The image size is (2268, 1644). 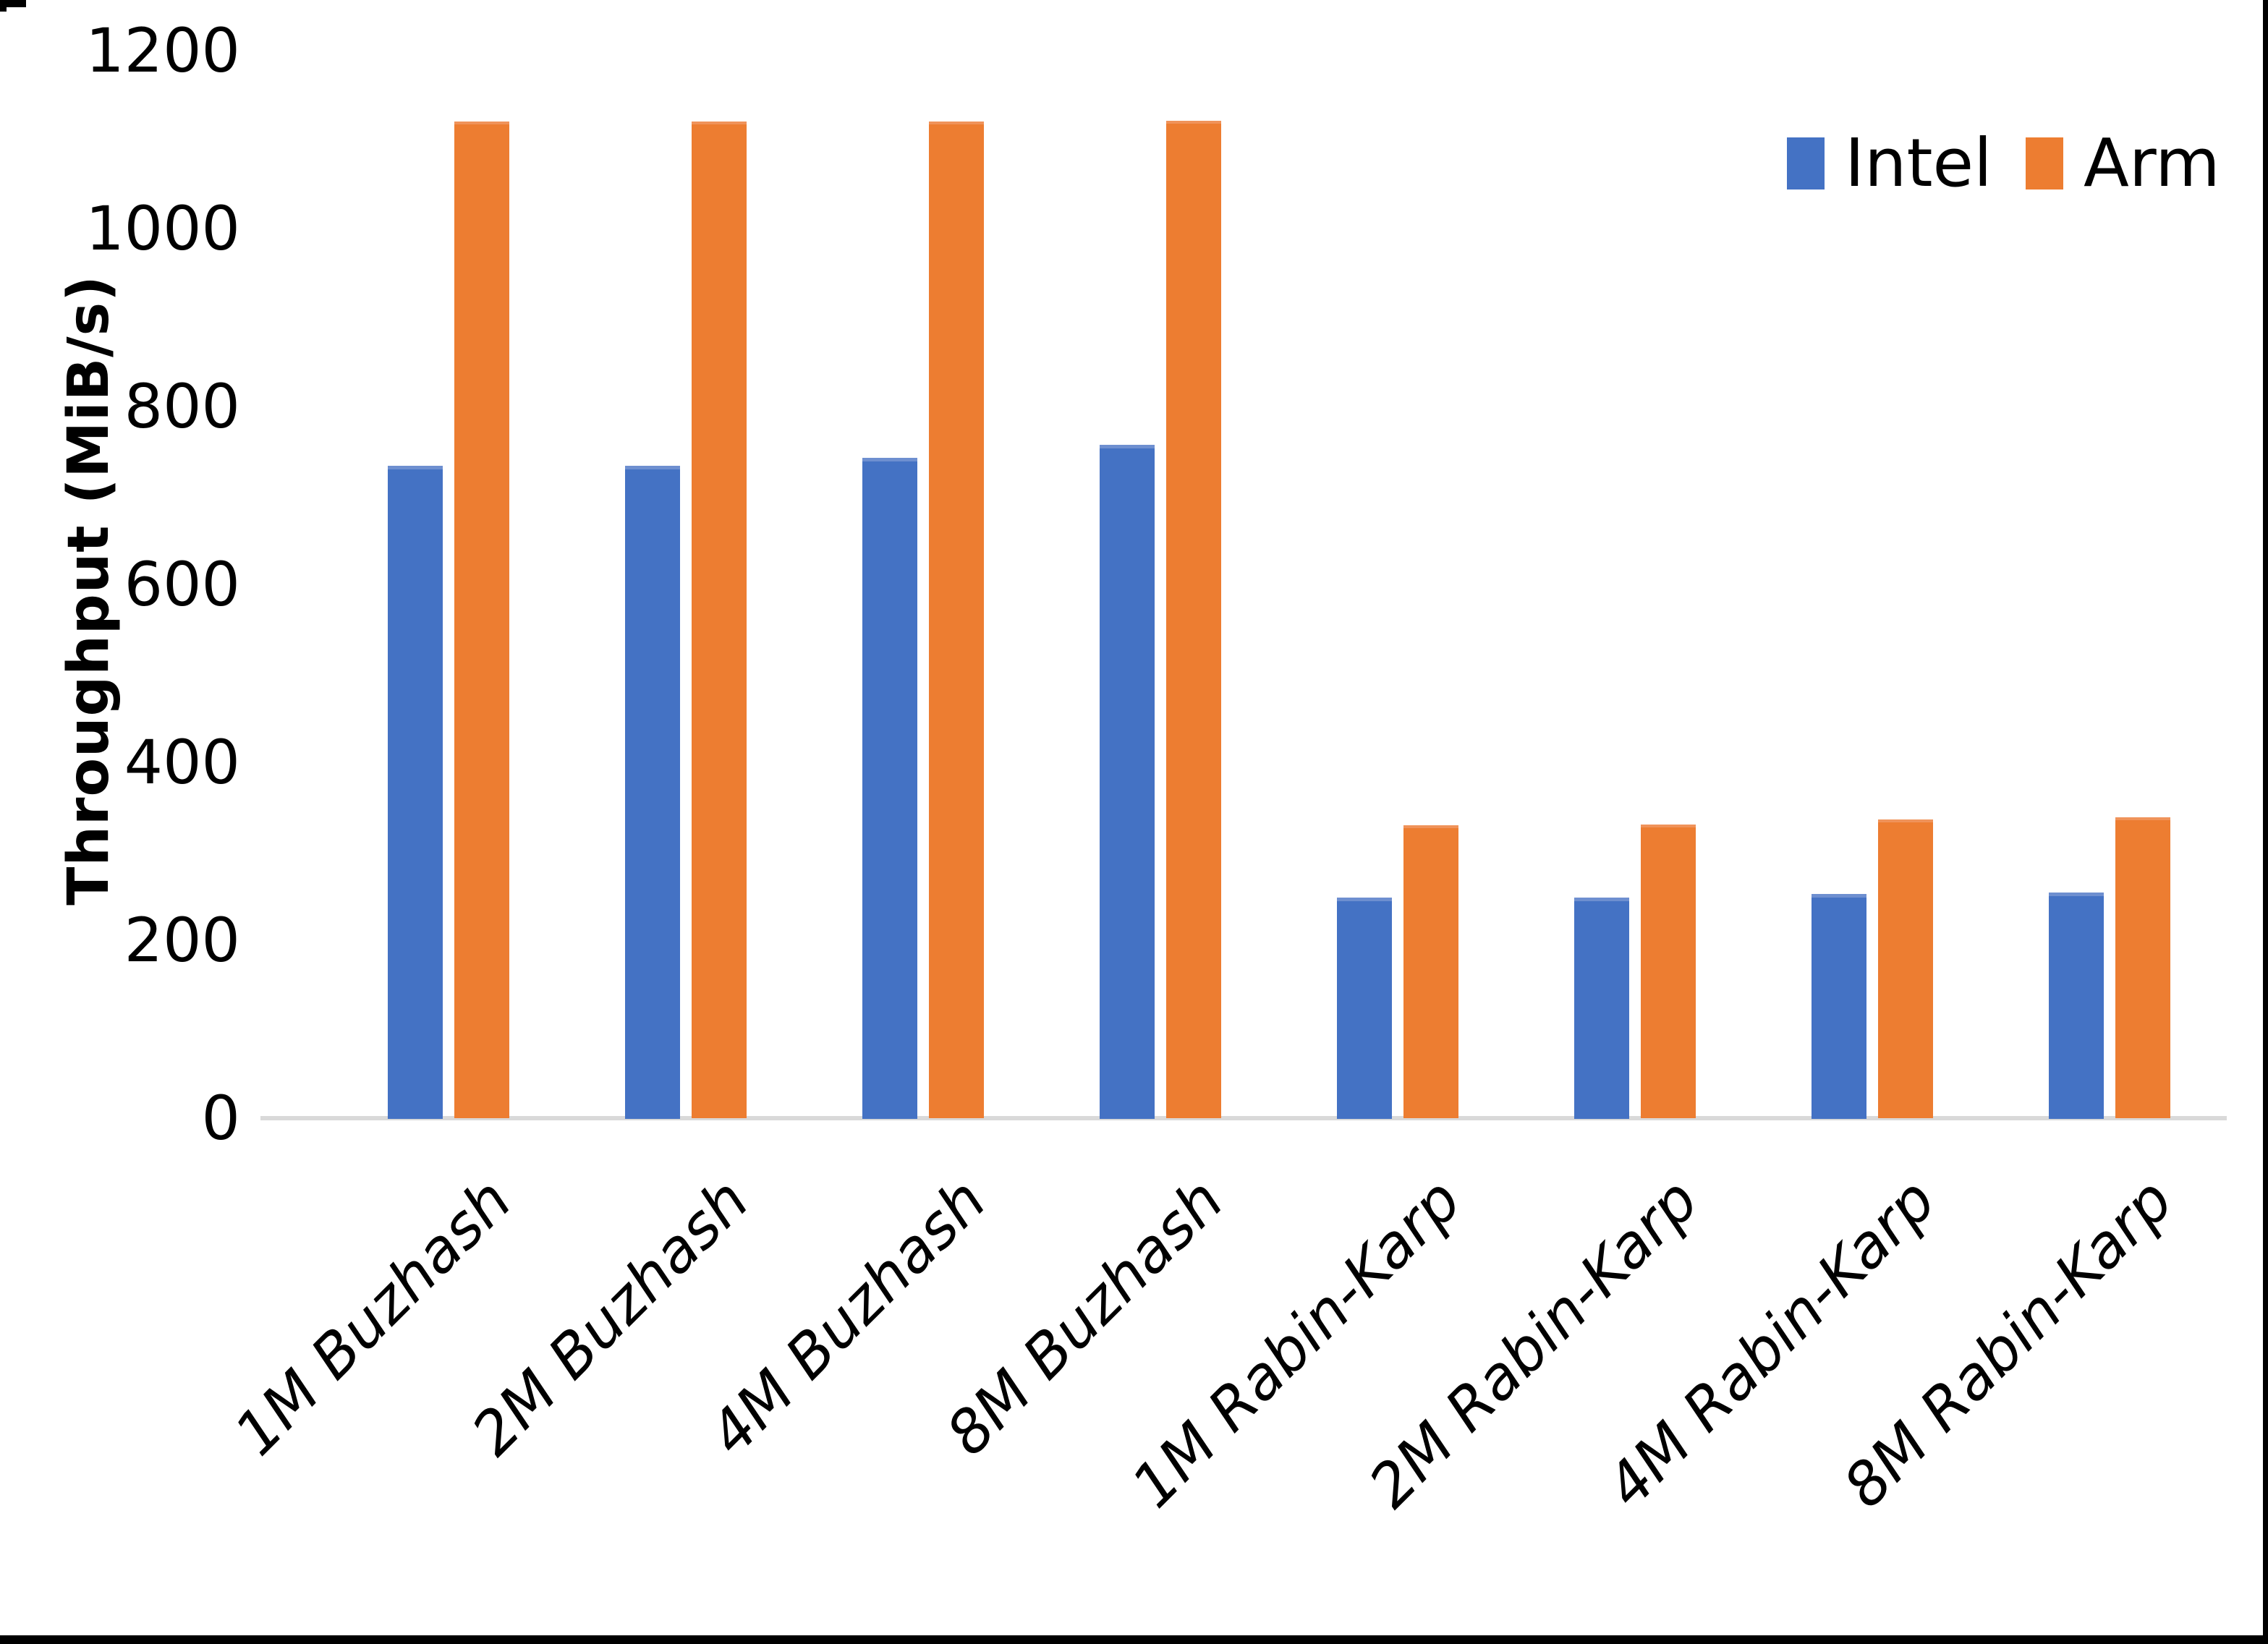 I want to click on legend-swatch-intel, so click(x=1806, y=163).